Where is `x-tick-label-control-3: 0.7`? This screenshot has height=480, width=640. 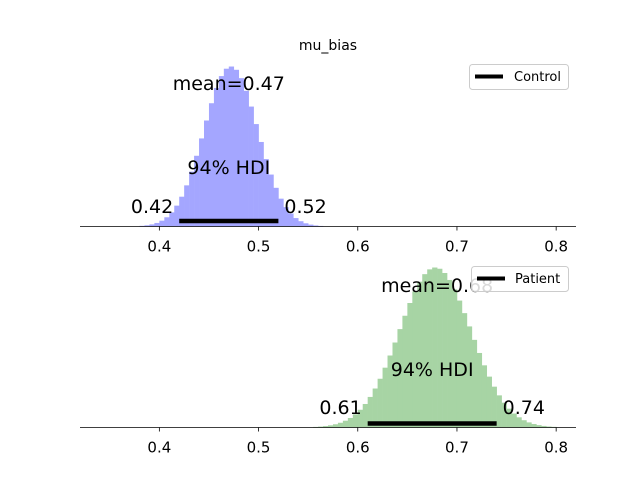 x-tick-label-control-3: 0.7 is located at coordinates (457, 247).